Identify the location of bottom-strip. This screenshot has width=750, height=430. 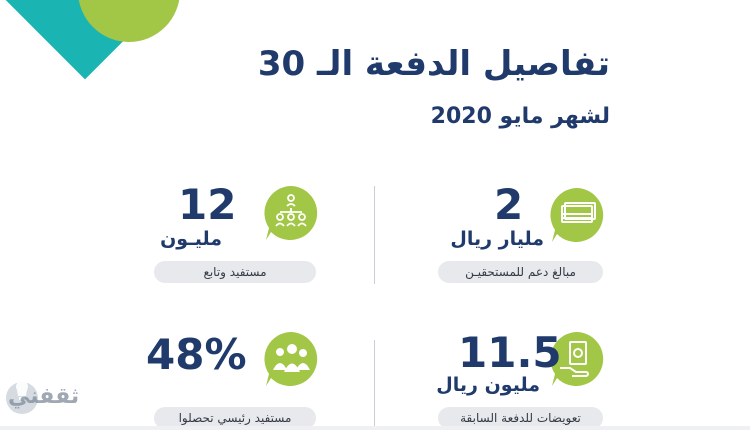
(375, 428).